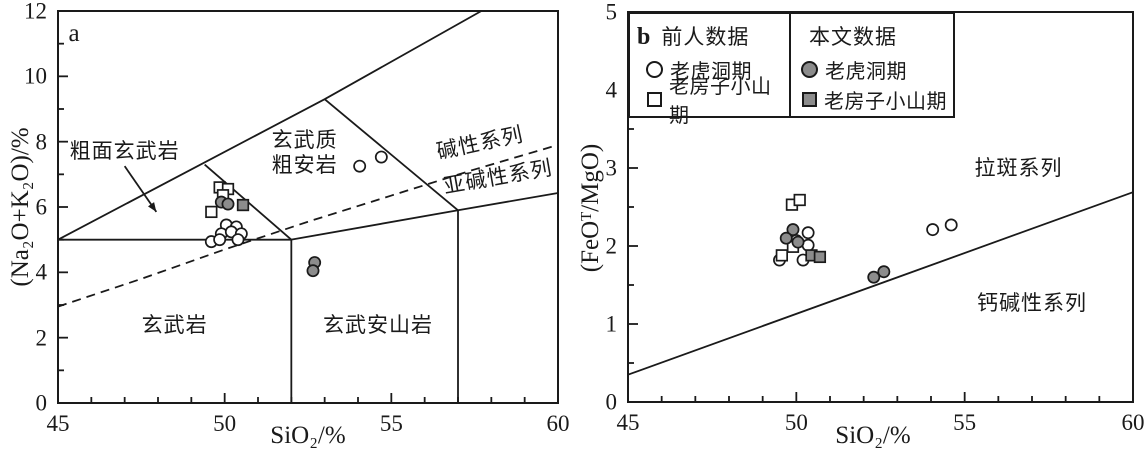  What do you see at coordinates (124, 151) in the screenshot?
I see `field-label: 粗面玄武岩` at bounding box center [124, 151].